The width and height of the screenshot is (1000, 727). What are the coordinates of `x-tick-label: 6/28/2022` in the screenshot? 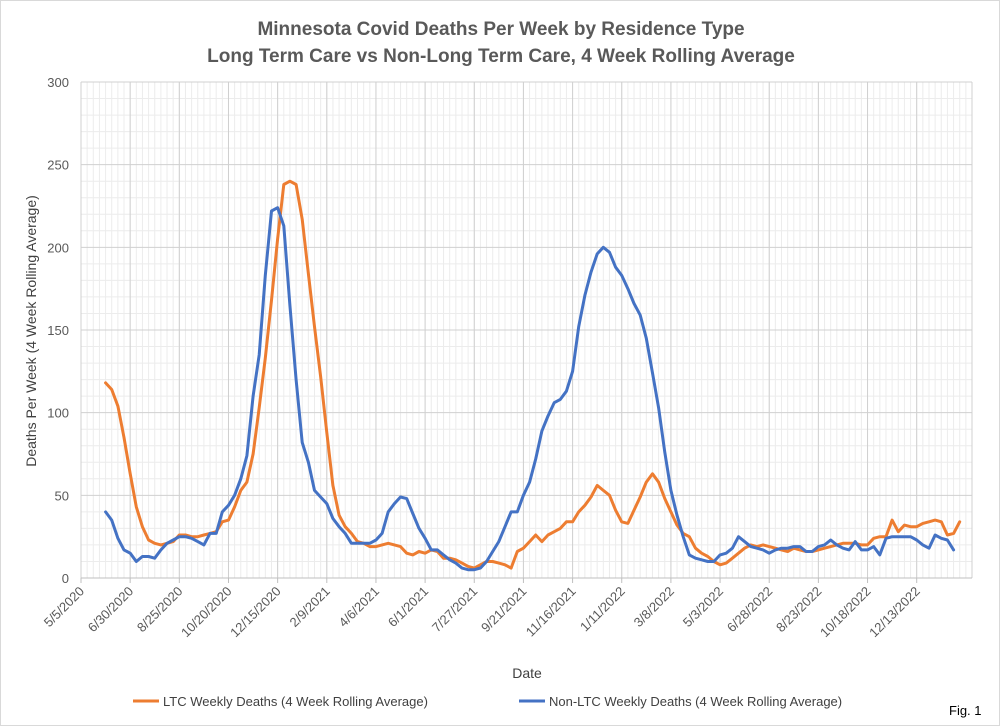 It's located at (750, 610).